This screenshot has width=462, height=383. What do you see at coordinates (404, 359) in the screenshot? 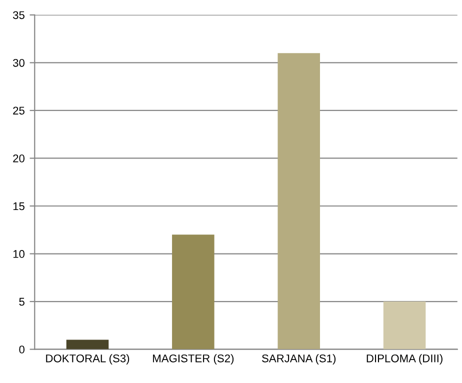
I see `x-tick-label: DIPLOMA (DIII)` at bounding box center [404, 359].